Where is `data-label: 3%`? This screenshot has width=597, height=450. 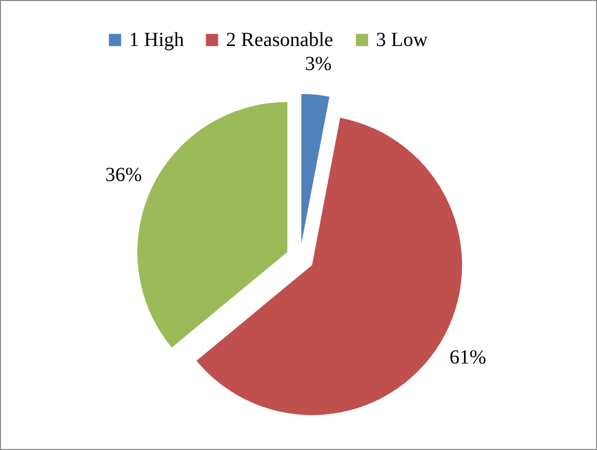 data-label: 3% is located at coordinates (318, 63).